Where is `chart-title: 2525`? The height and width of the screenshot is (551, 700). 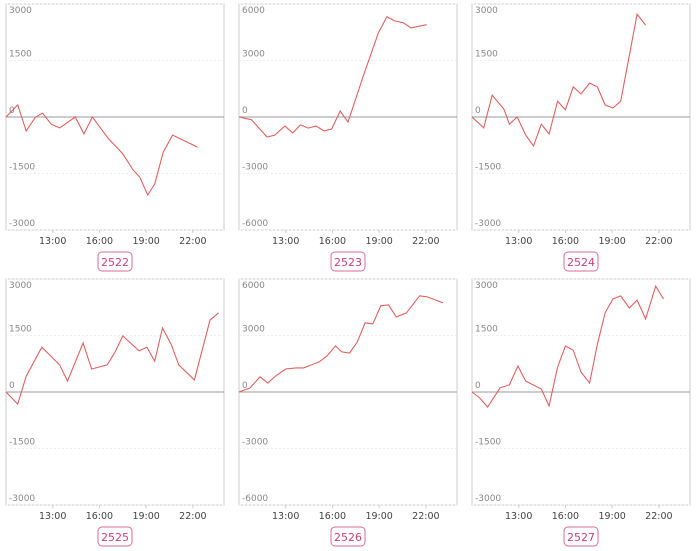
chart-title: 2525 is located at coordinates (115, 537).